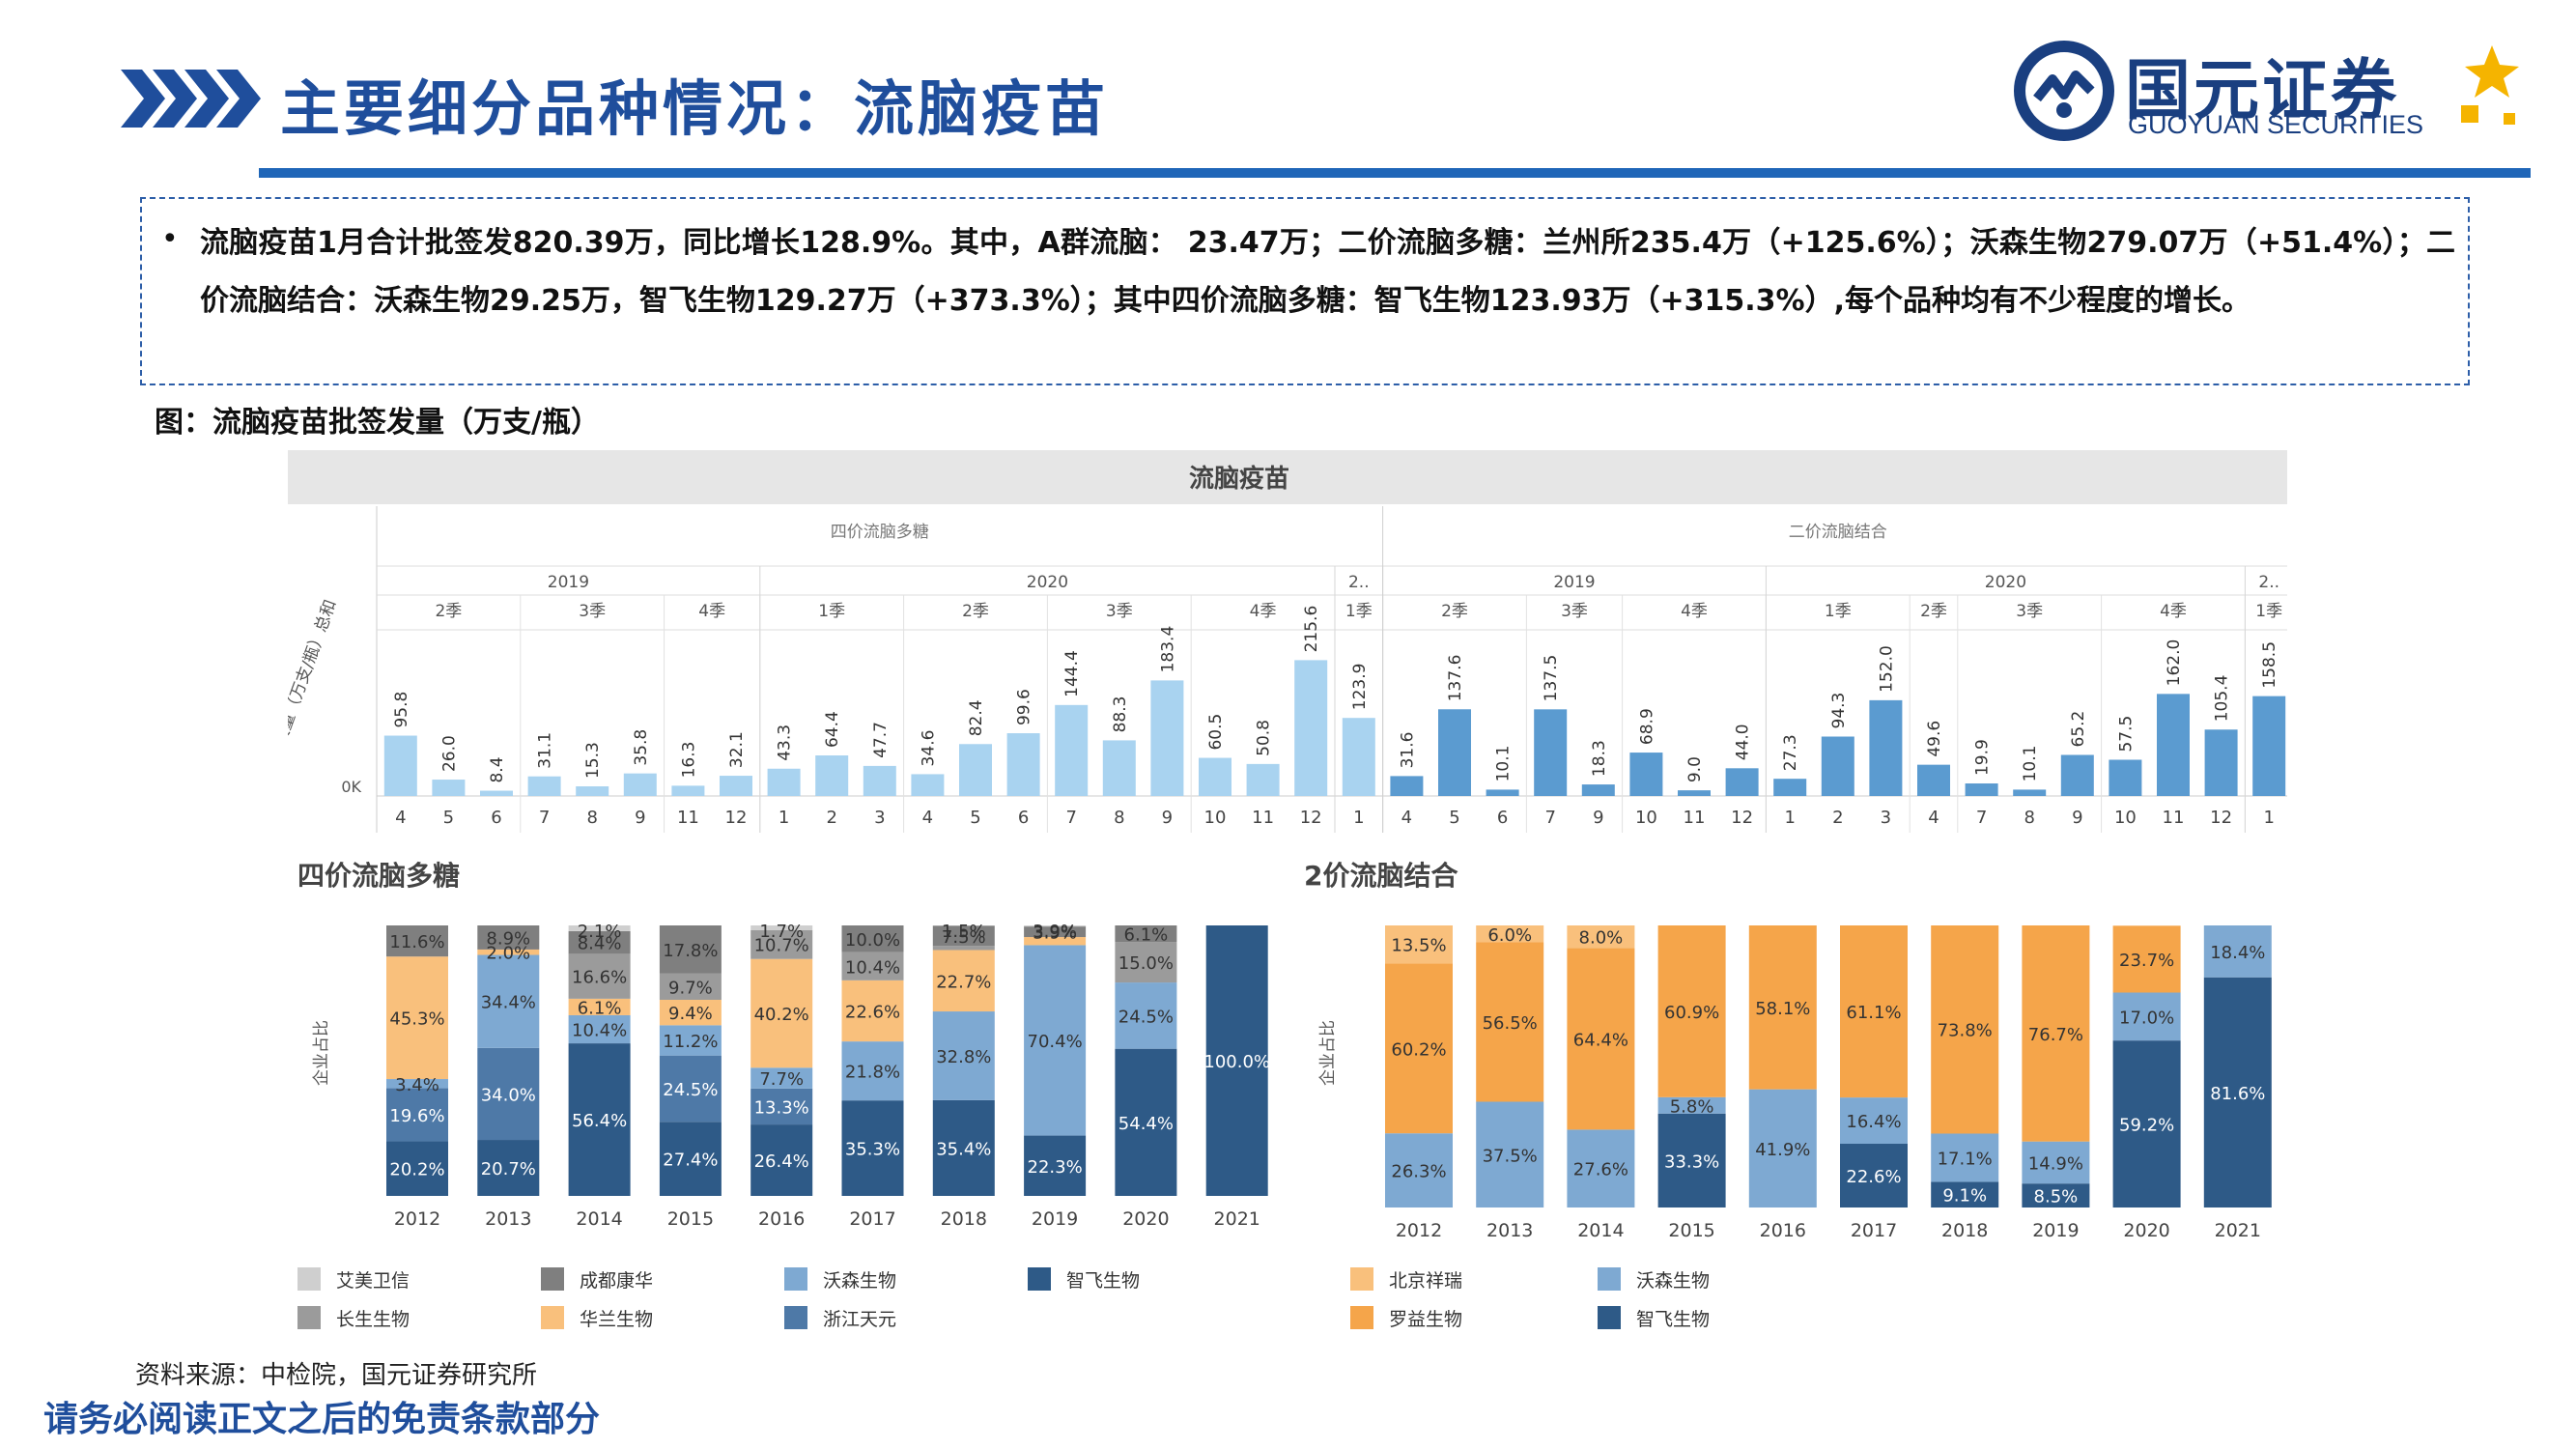  Describe the element at coordinates (1055, 932) in the screenshot. I see `segment-value-label: 3.9%` at that location.